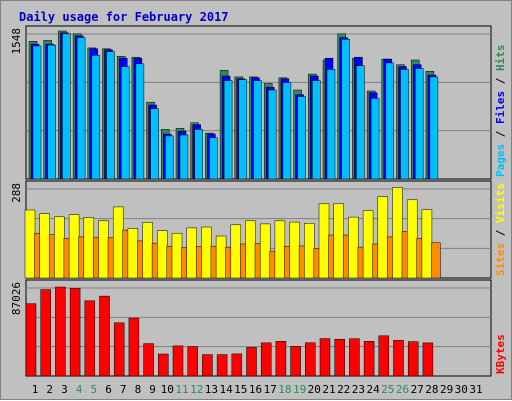 Image resolution: width=512 pixels, height=401 pixels. I want to click on x-label-day-21: 21, so click(328, 389).